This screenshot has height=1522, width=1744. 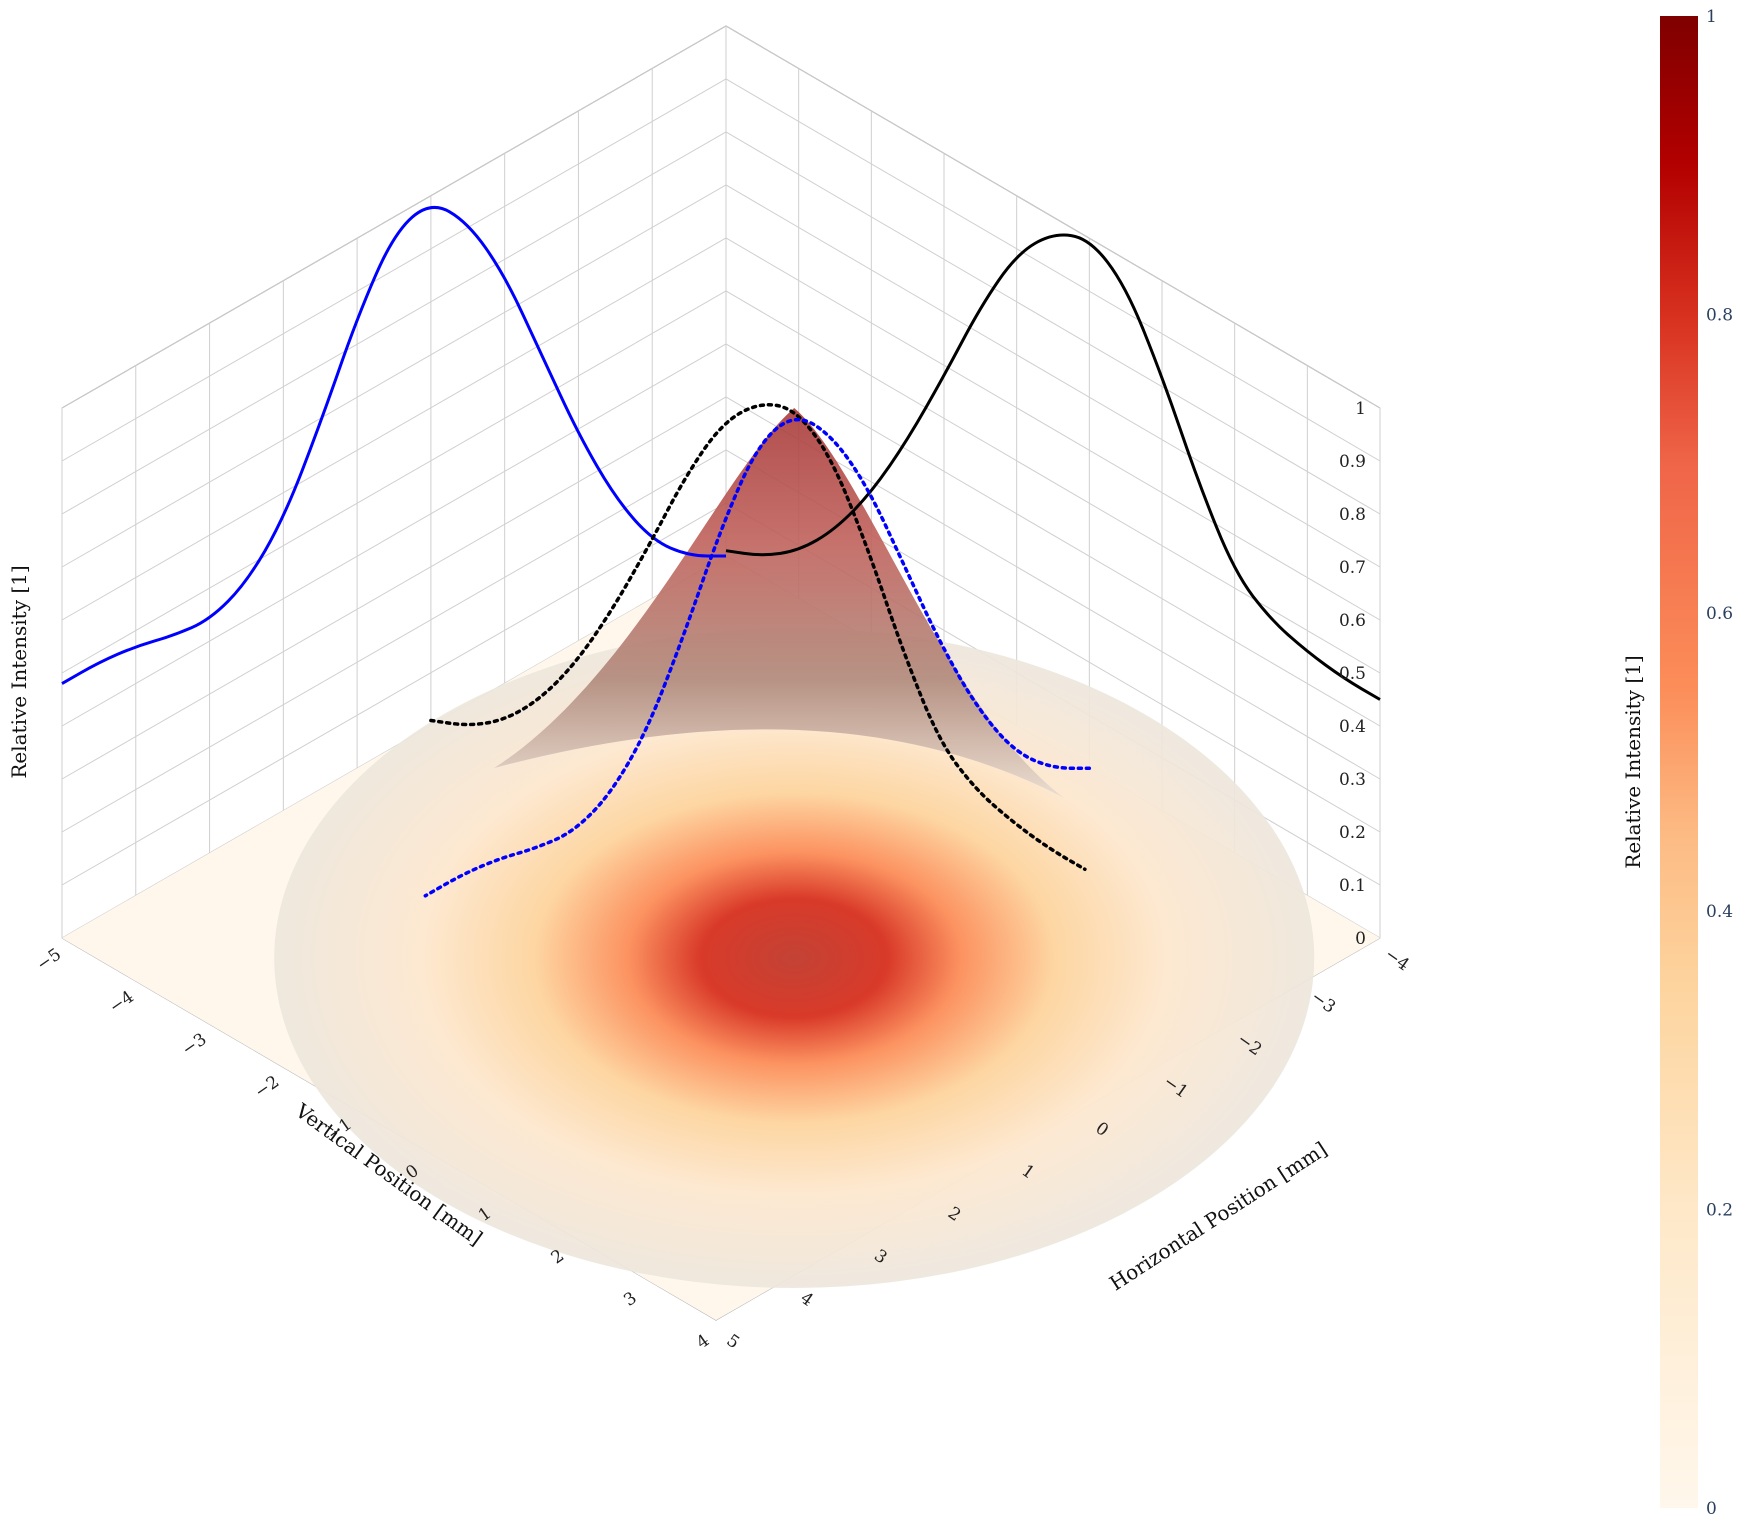 I want to click on x-tick-label: 5, so click(x=733, y=1342).